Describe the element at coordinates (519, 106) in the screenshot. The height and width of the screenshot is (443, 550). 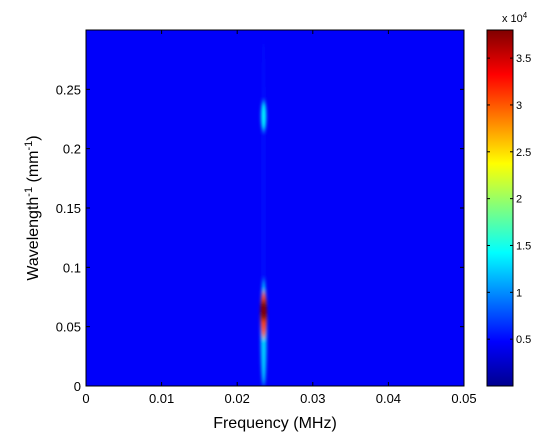
I see `colorbar-tick-label: 3` at that location.